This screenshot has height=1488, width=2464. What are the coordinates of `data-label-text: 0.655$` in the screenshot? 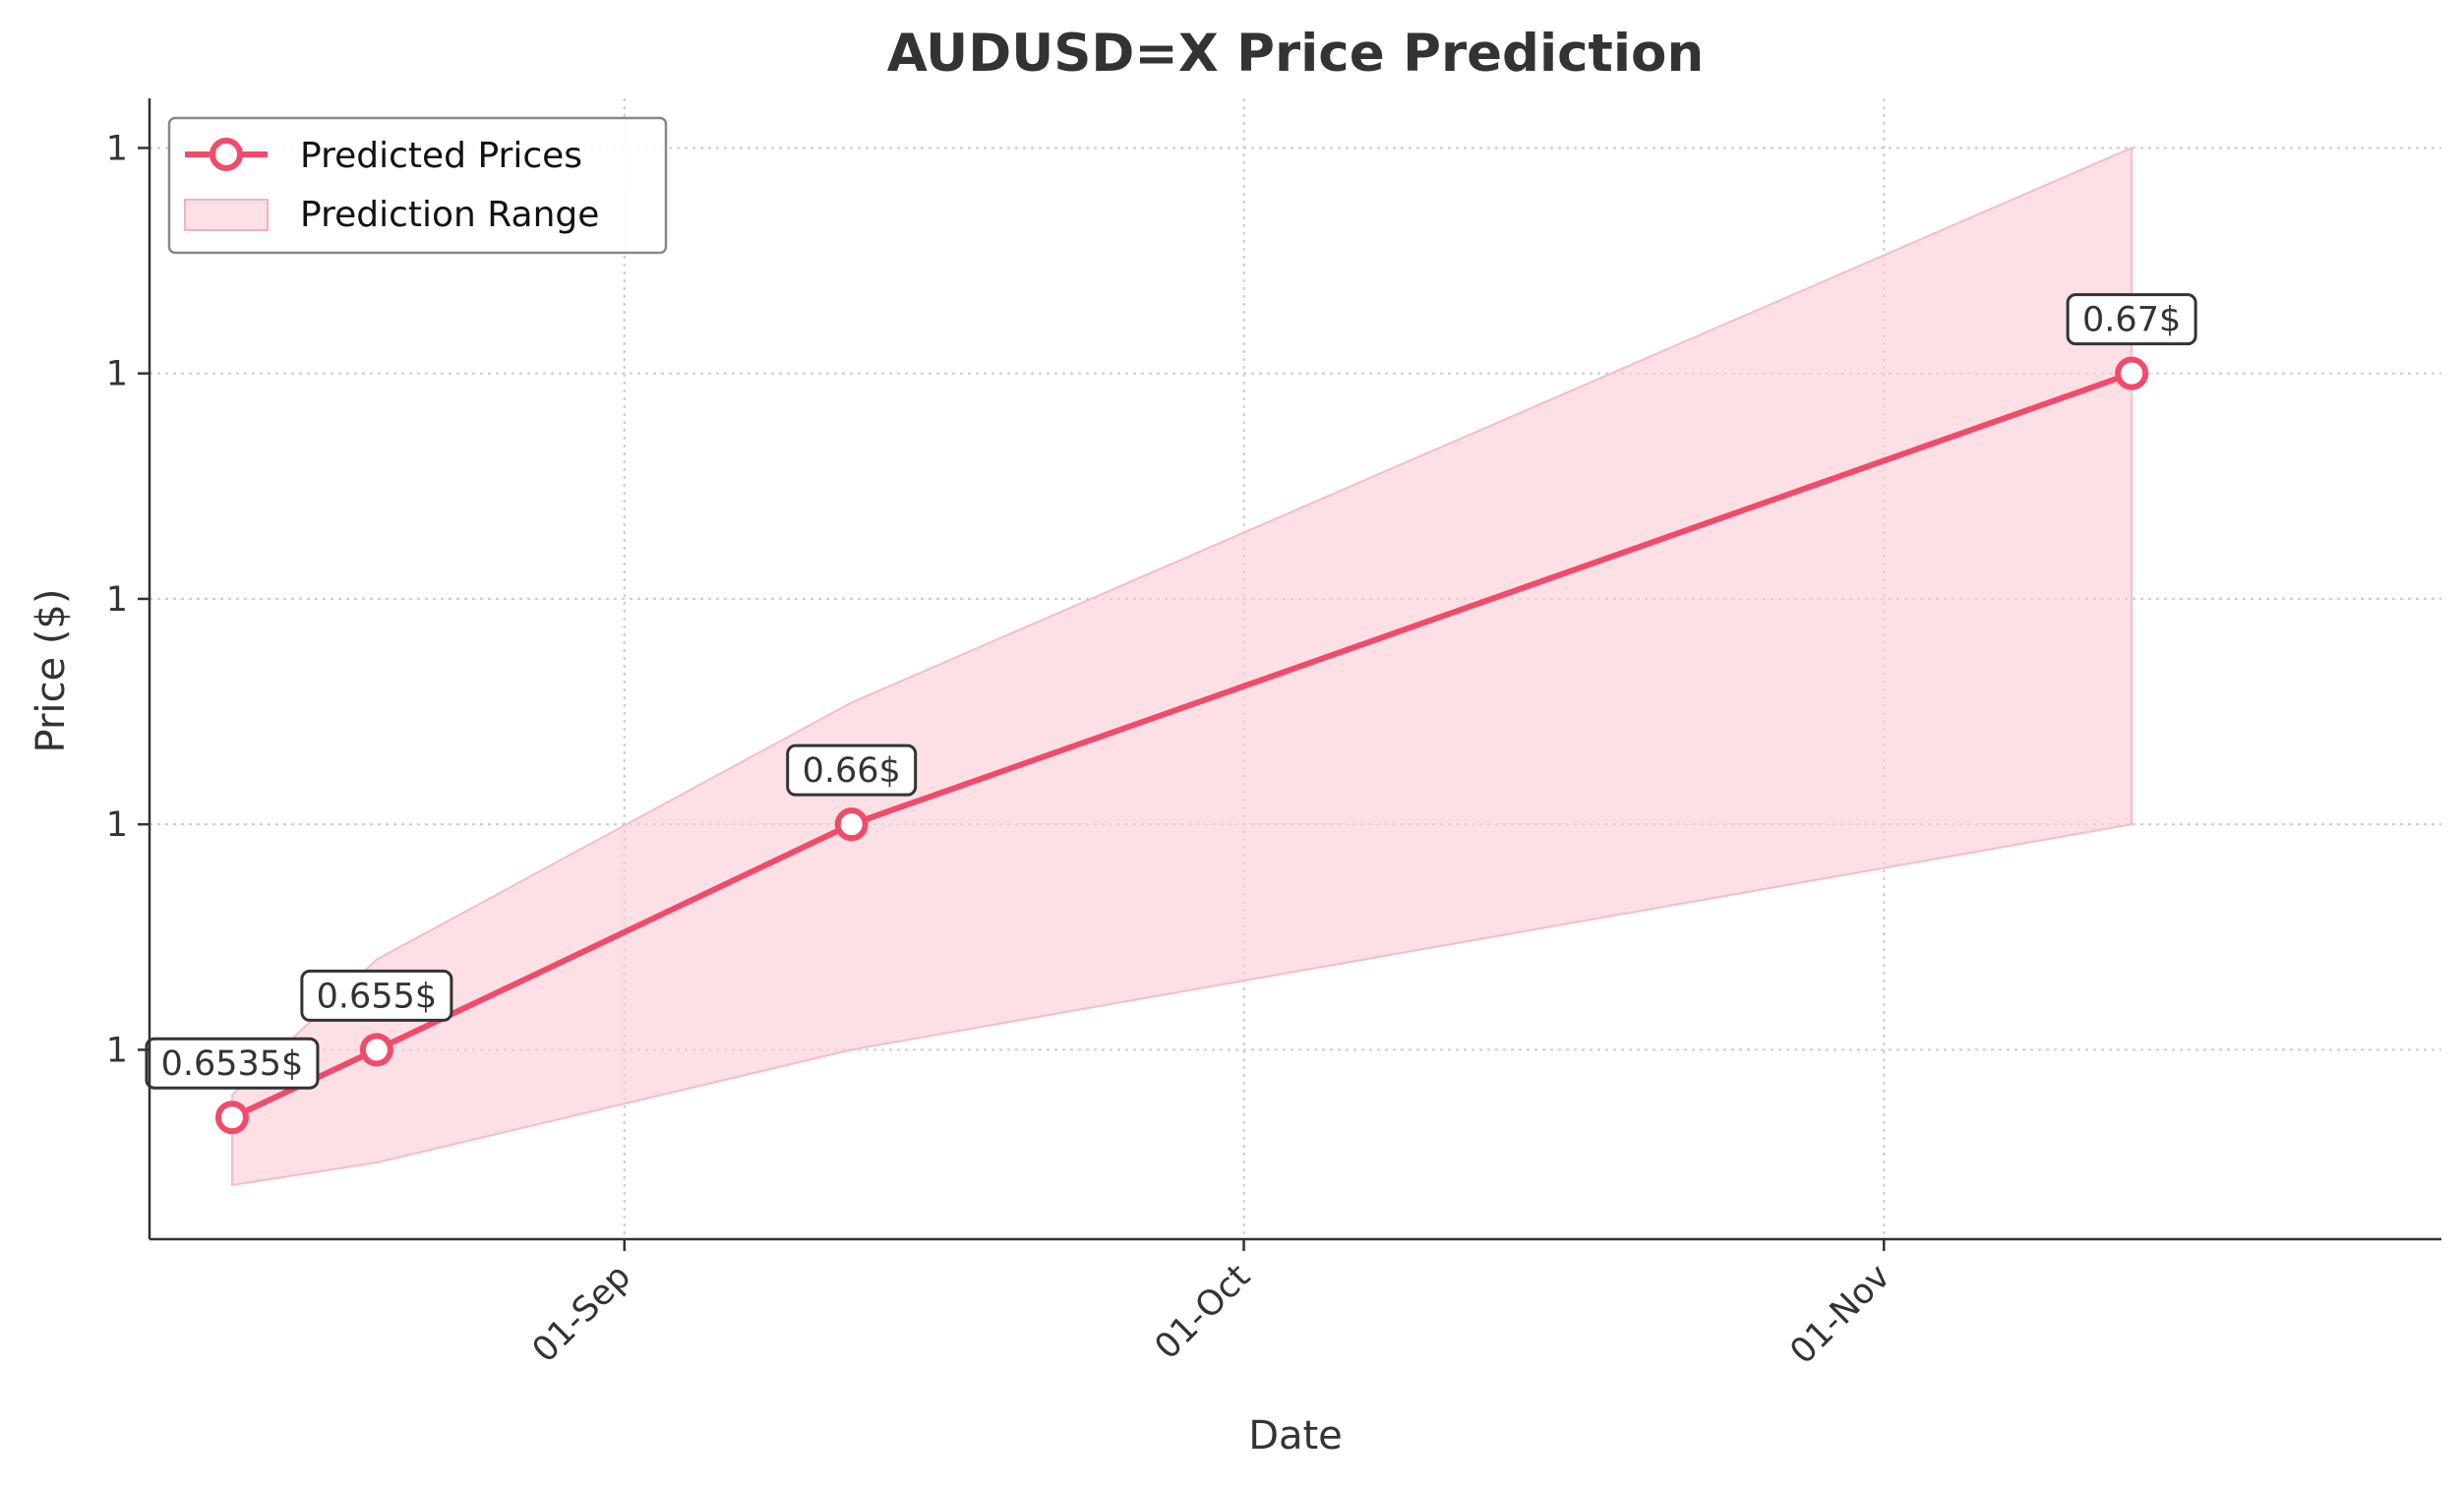 It's located at (377, 996).